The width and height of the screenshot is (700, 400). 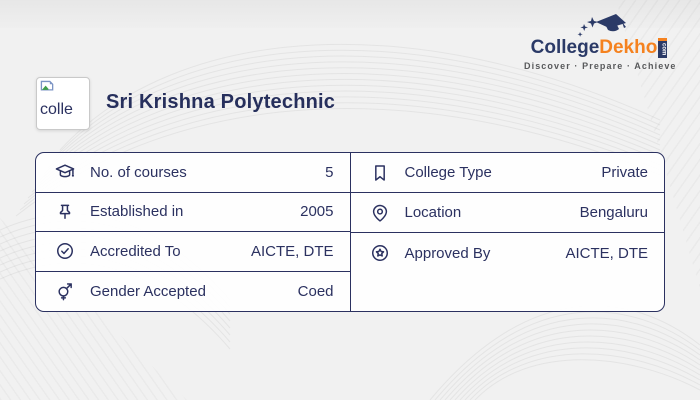 I want to click on info-value: Coed, so click(x=315, y=291).